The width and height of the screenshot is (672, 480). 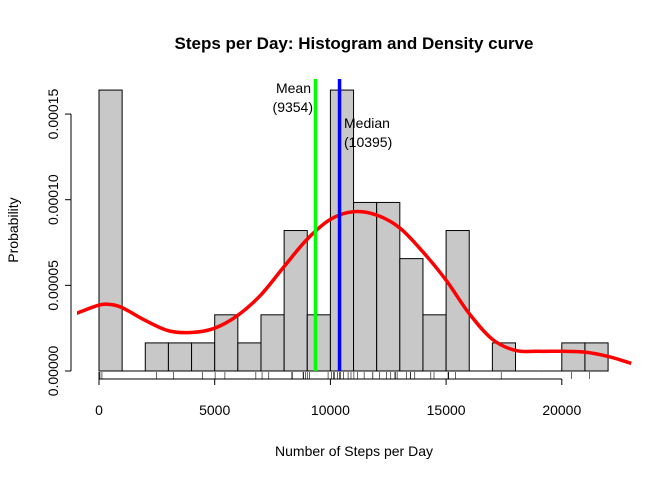 What do you see at coordinates (354, 451) in the screenshot?
I see `x-axis-label: Number of Steps per Day` at bounding box center [354, 451].